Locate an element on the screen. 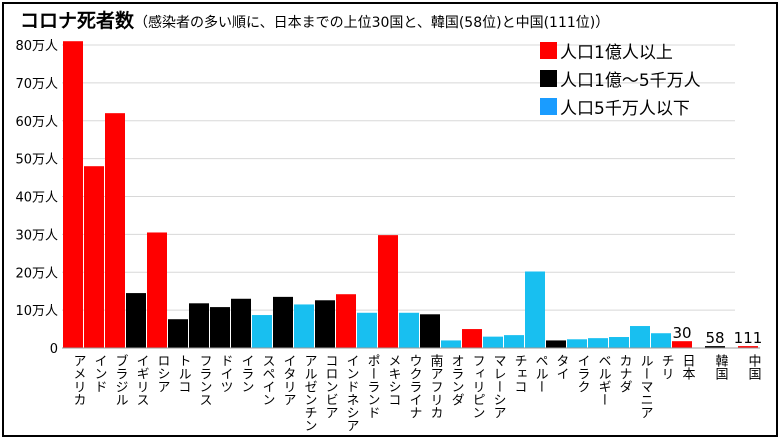 The image size is (782, 441). y-tick-label: 0 is located at coordinates (54, 349).